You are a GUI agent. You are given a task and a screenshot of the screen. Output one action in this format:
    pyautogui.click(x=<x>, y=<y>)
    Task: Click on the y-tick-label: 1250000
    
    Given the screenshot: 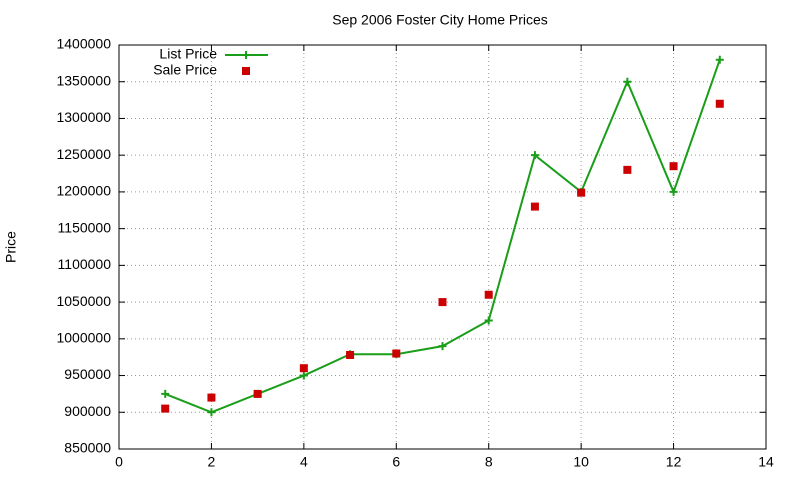 What is the action you would take?
    pyautogui.click(x=83, y=154)
    